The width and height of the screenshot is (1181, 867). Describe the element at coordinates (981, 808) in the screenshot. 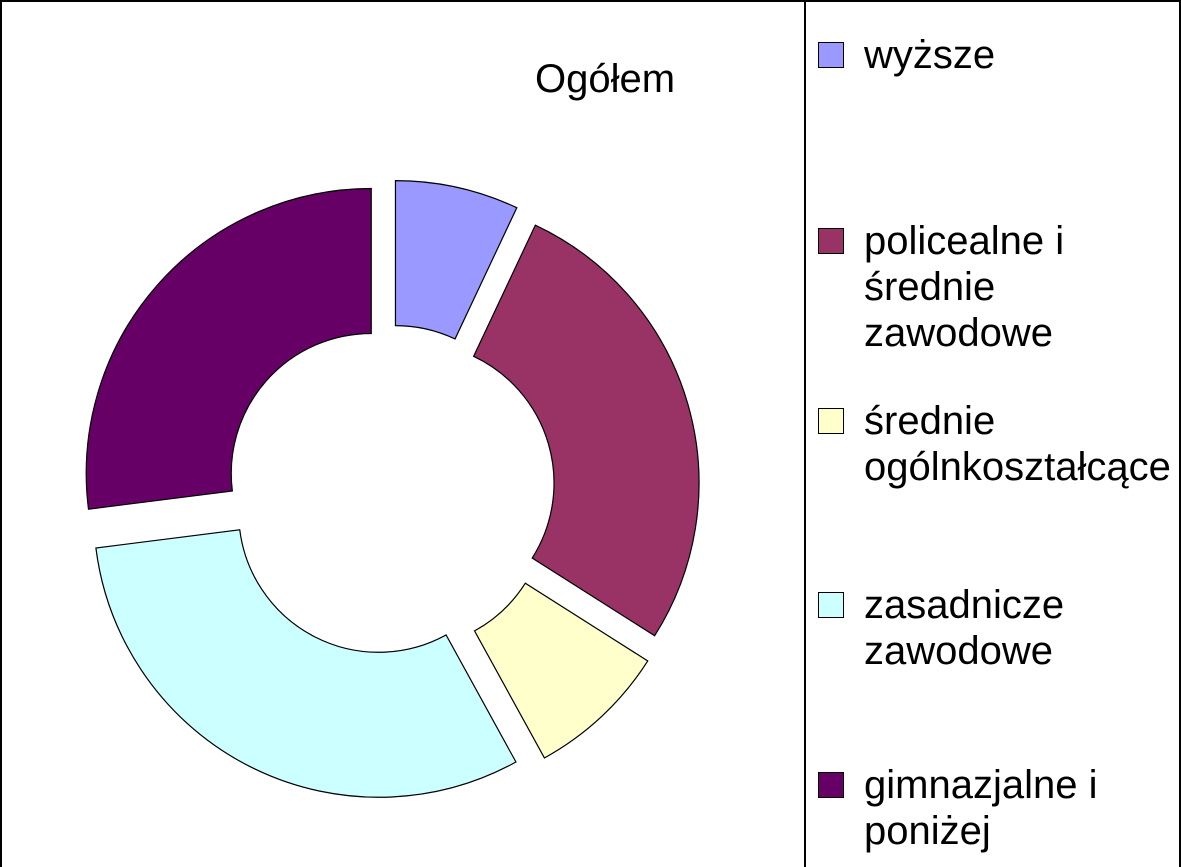

I see `legend-label: gimnazjalne i poniżej` at that location.